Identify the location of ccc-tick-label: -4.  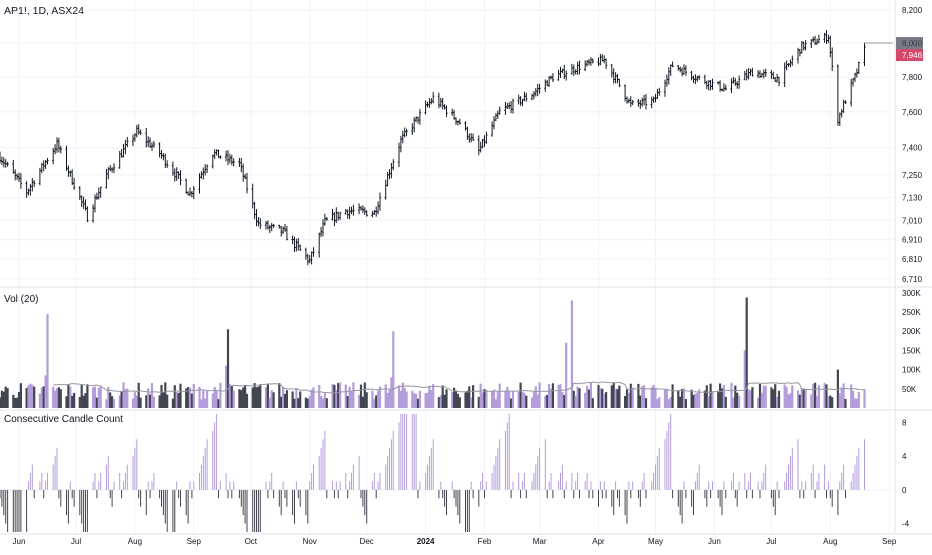
(906, 524).